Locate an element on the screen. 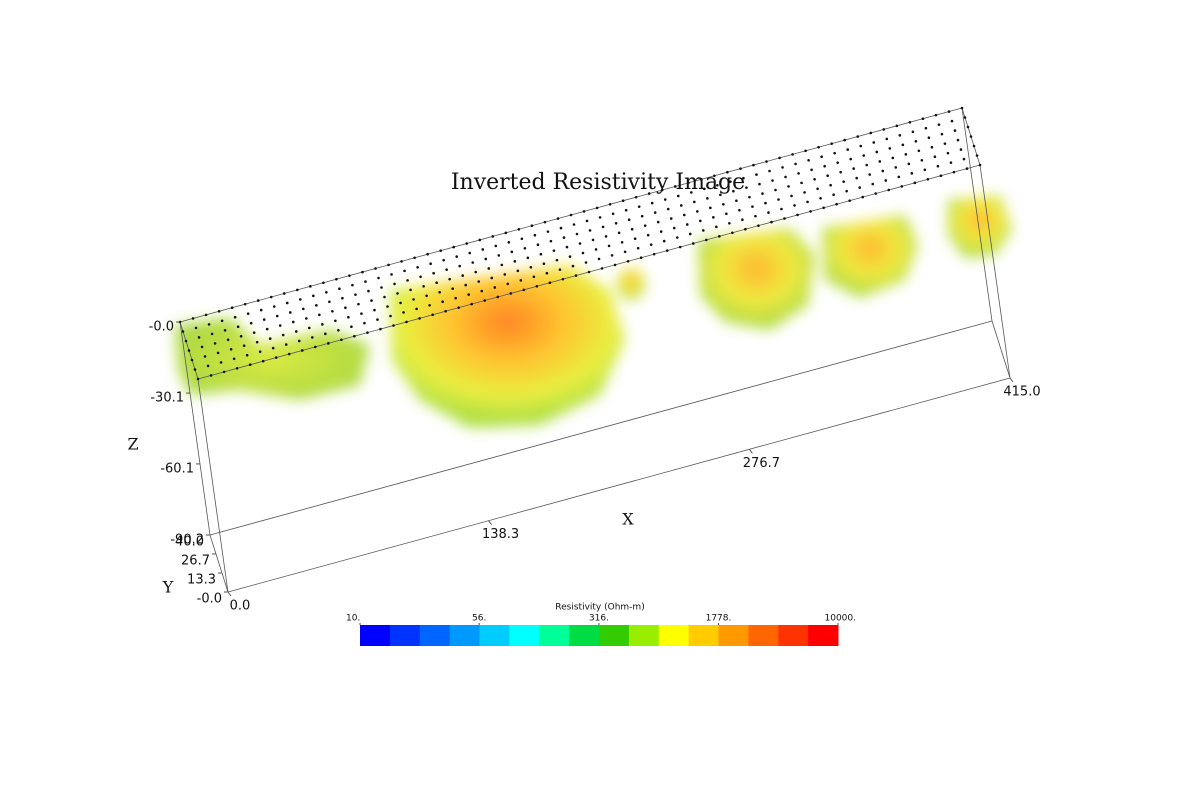 The width and height of the screenshot is (1200, 800). colorbar-swatch is located at coordinates (494, 635).